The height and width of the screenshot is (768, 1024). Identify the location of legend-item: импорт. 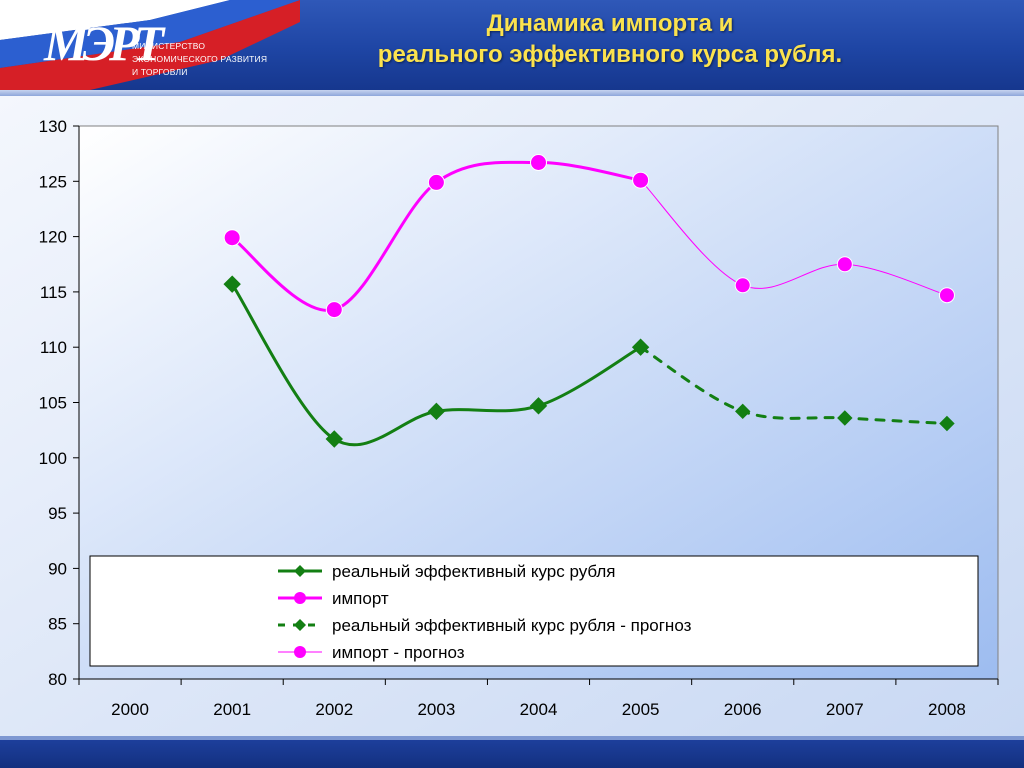
(333, 598).